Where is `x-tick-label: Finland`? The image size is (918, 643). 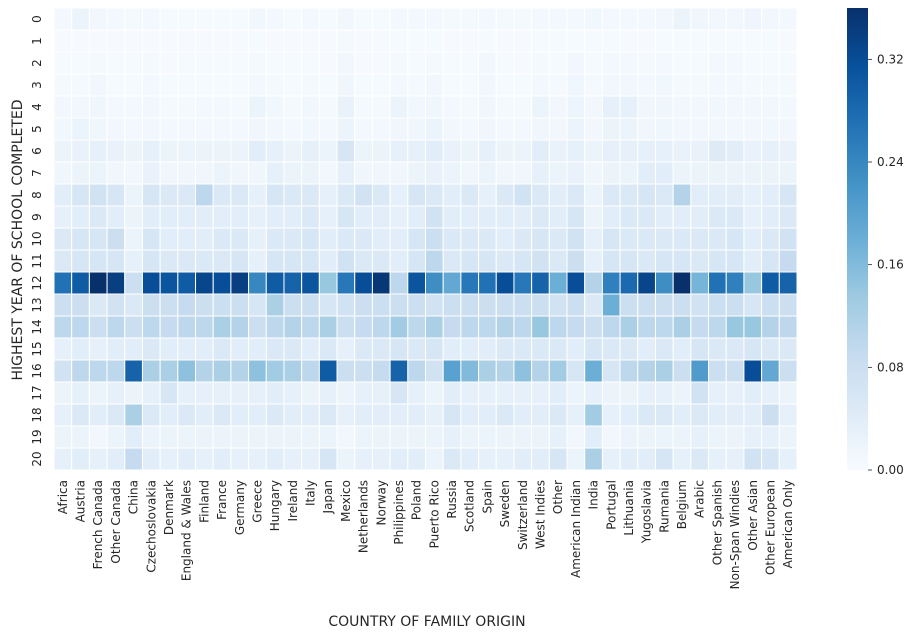 x-tick-label: Finland is located at coordinates (204, 501).